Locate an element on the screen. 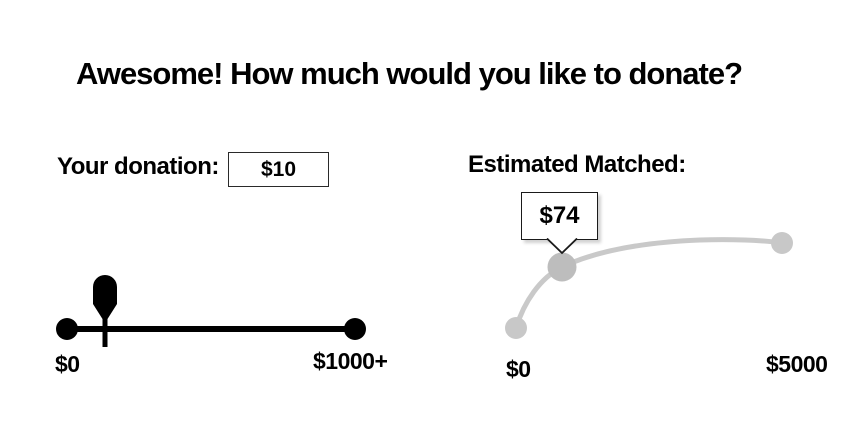  matched-value-tooltip: $74 is located at coordinates (559, 216).